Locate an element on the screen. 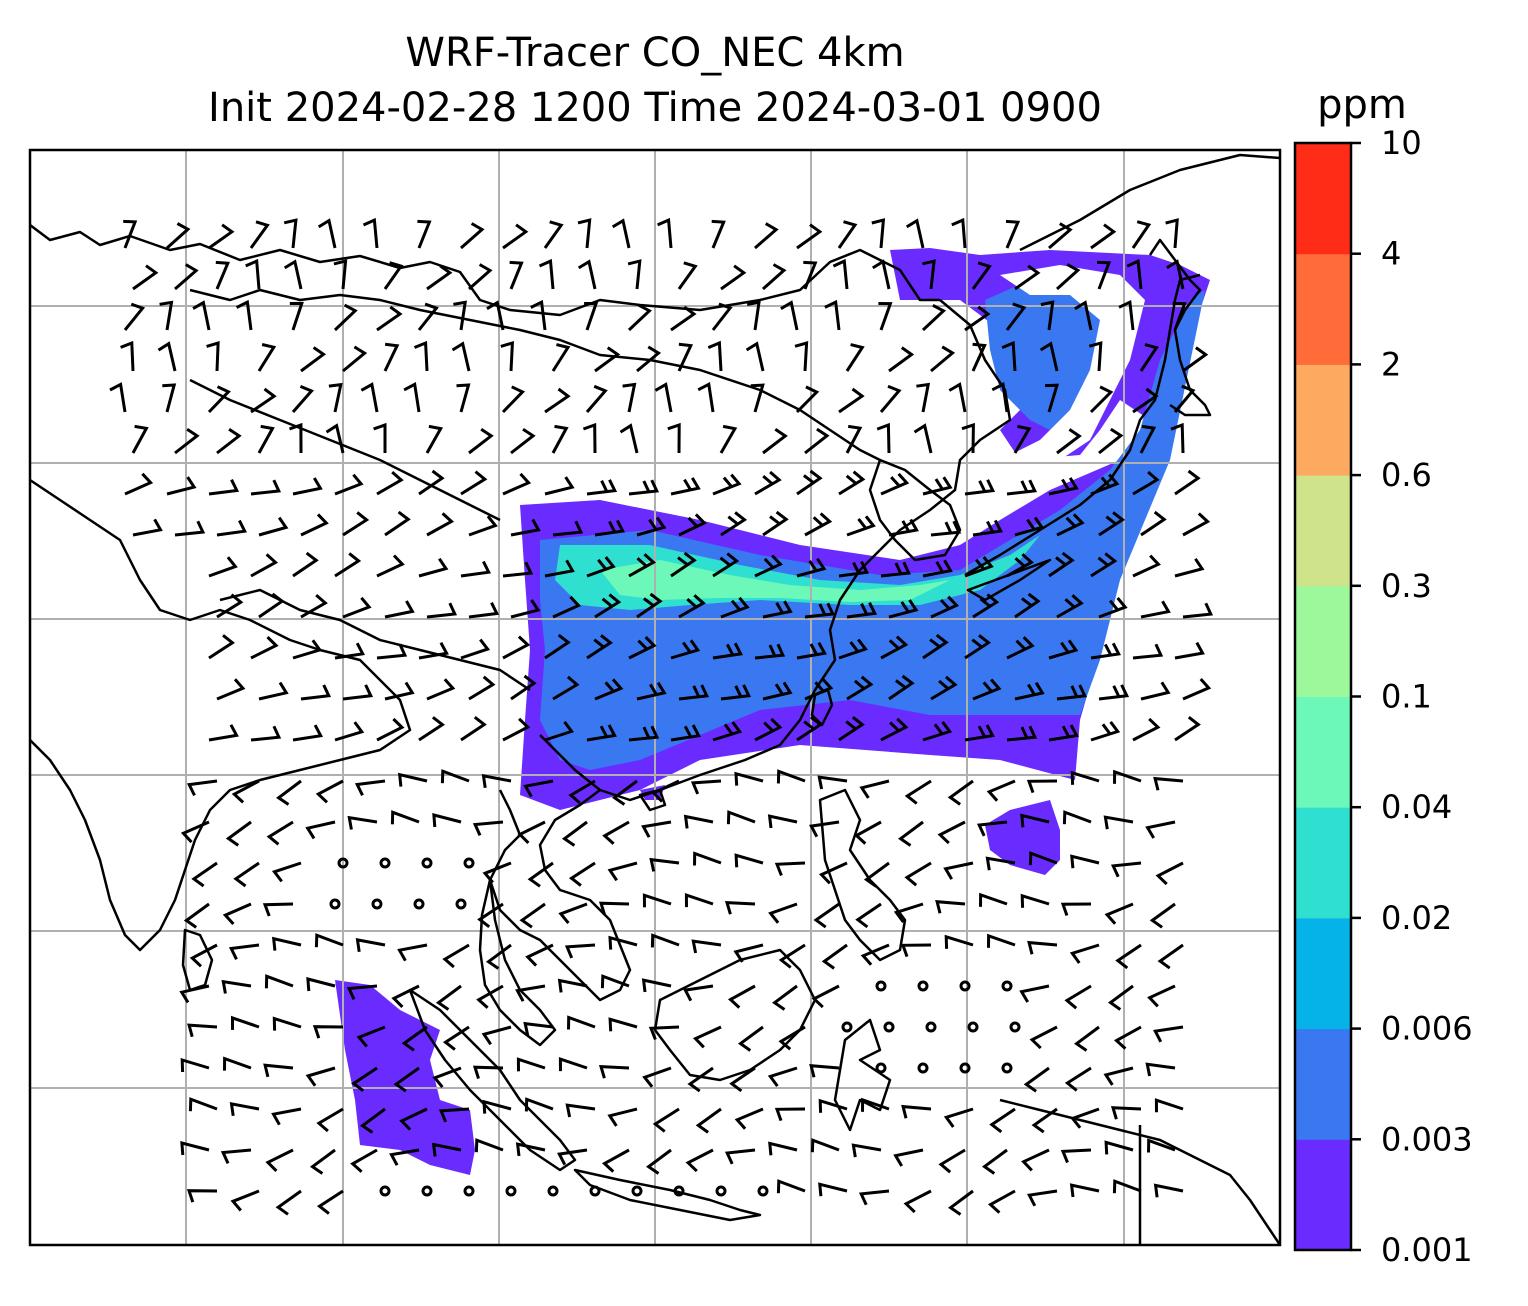 Image resolution: width=1528 pixels, height=1306 pixels. coastline-new-guinea is located at coordinates (1139, 1171).